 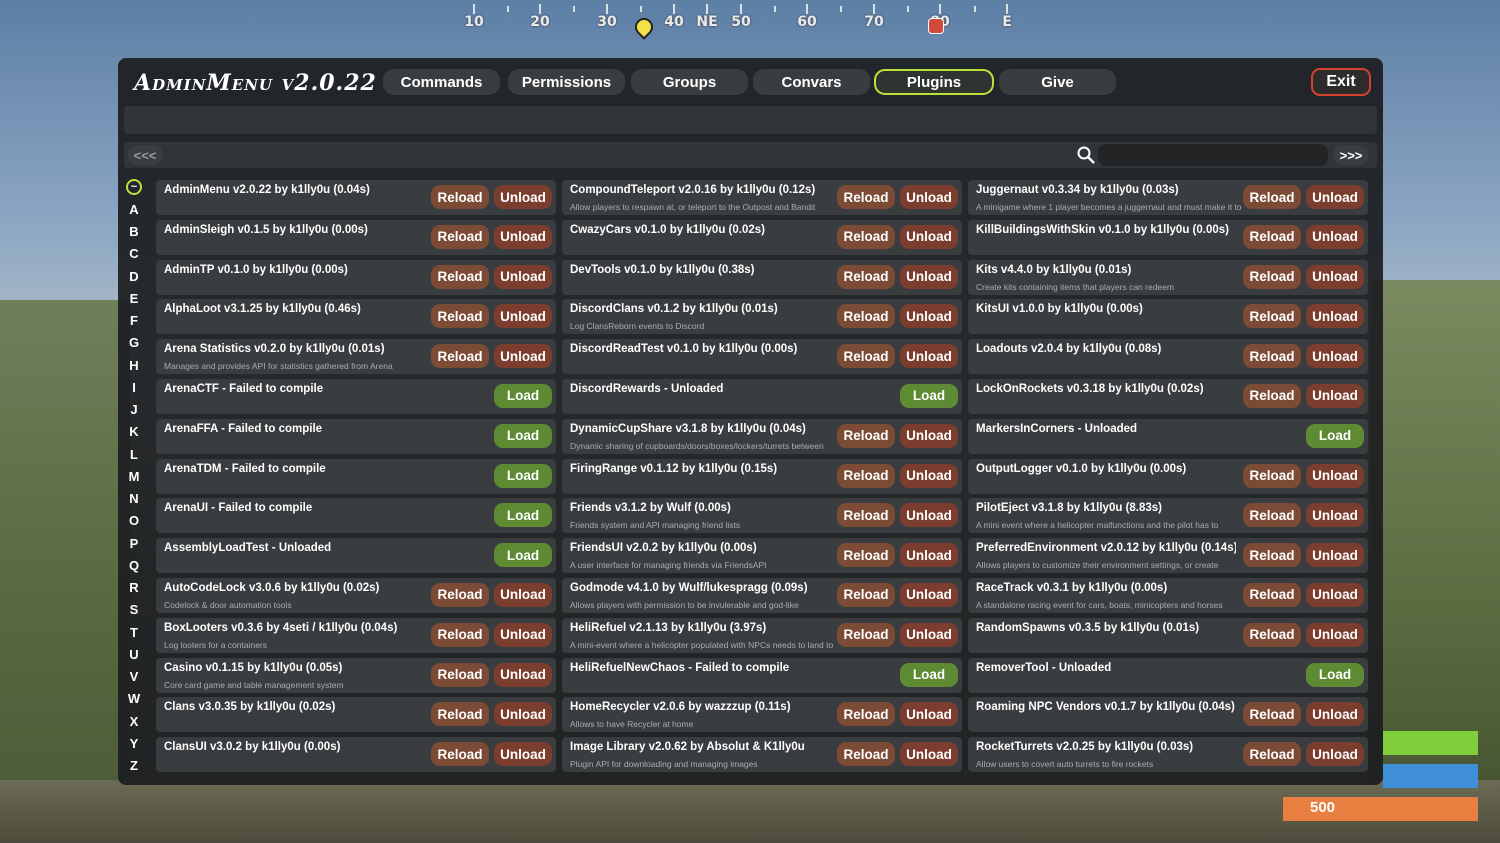 I want to click on letter-filter-s: S, so click(x=134, y=610).